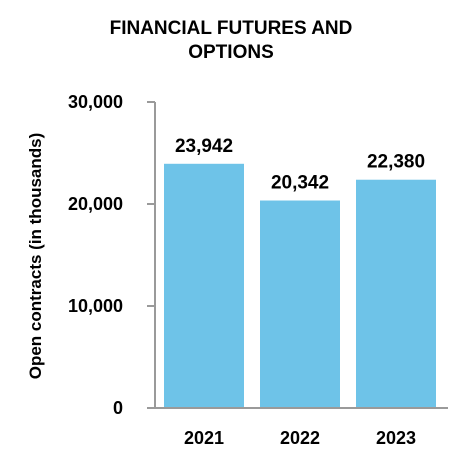  I want to click on x-tick-label-2021: 2021, so click(204, 438).